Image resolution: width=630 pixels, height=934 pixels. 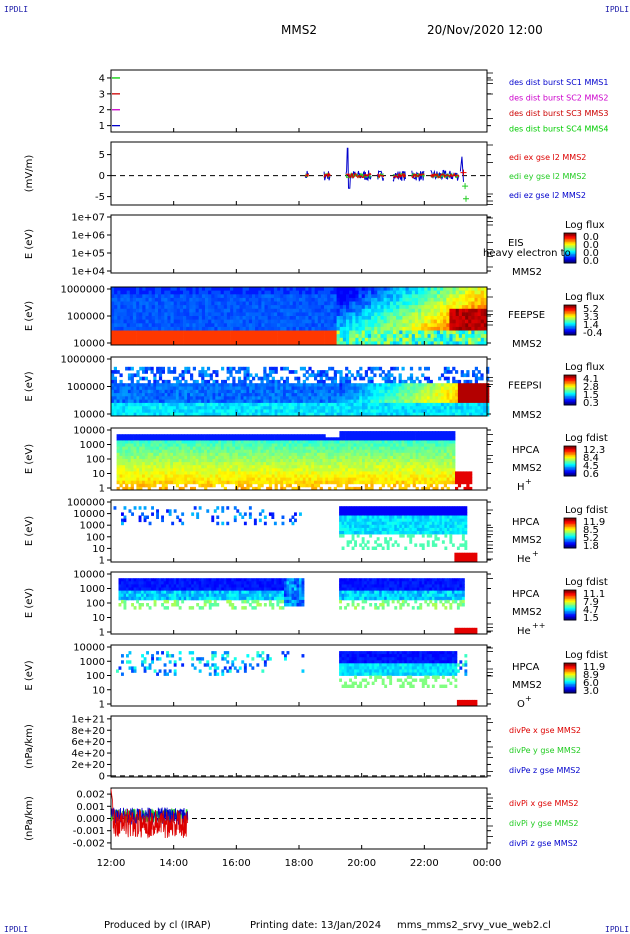 What do you see at coordinates (570, 240) in the screenshot?
I see `colorbar-cell` at bounding box center [570, 240].